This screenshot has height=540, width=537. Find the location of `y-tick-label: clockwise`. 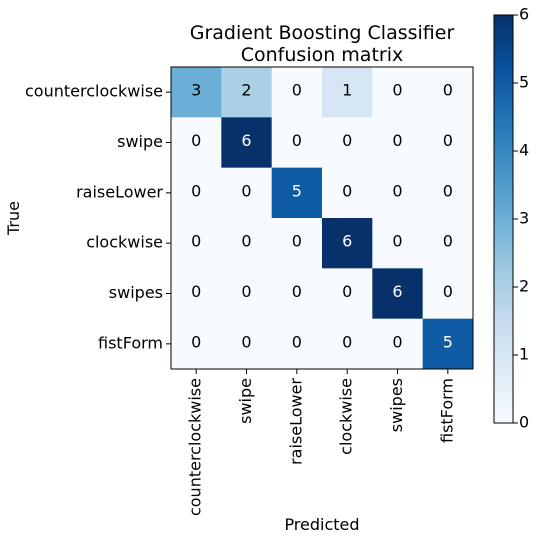

y-tick-label: clockwise is located at coordinates (124, 242).